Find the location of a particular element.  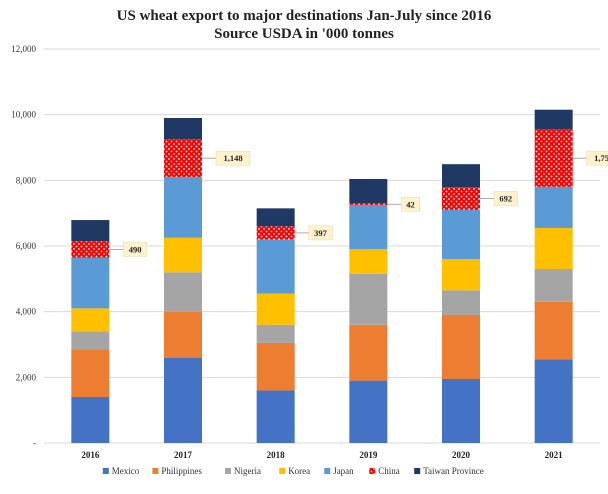

legend-swatch-nigeria is located at coordinates (228, 471).